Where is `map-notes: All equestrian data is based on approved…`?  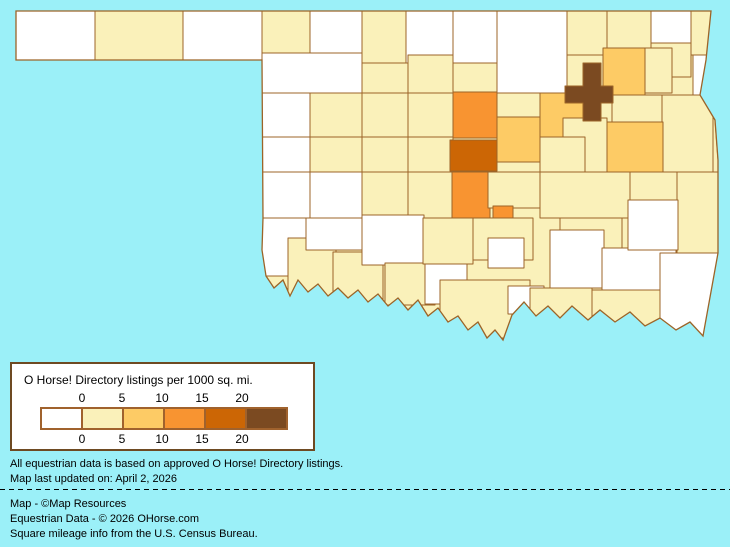
map-notes: All equestrian data is based on approved… is located at coordinates (176, 472).